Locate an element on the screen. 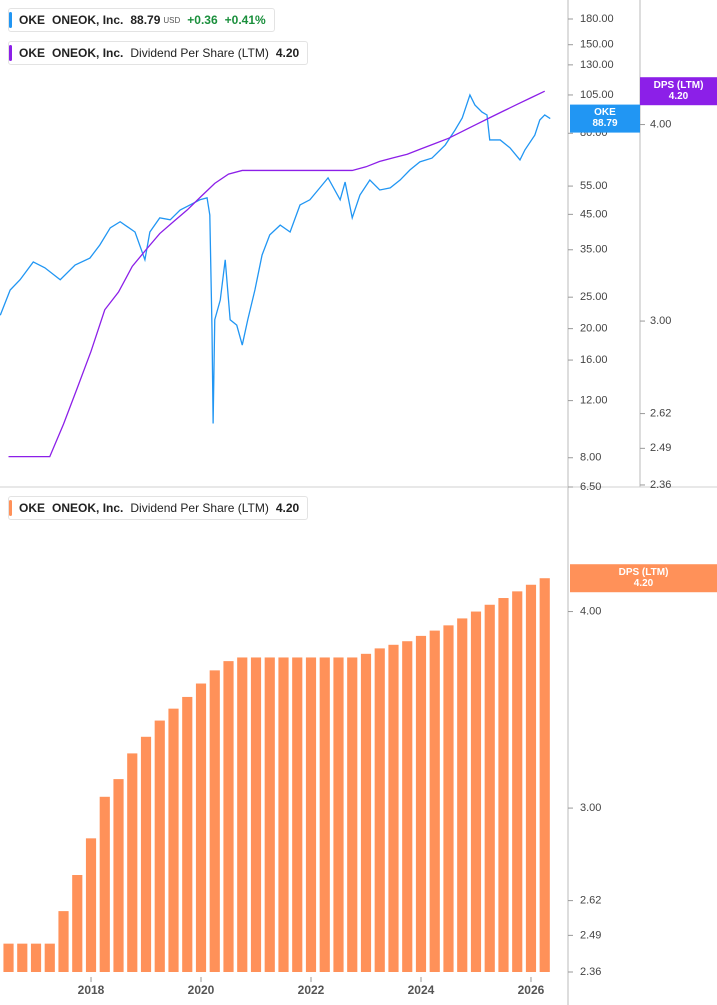  y-tick-label: 150.00 is located at coordinates (597, 45).